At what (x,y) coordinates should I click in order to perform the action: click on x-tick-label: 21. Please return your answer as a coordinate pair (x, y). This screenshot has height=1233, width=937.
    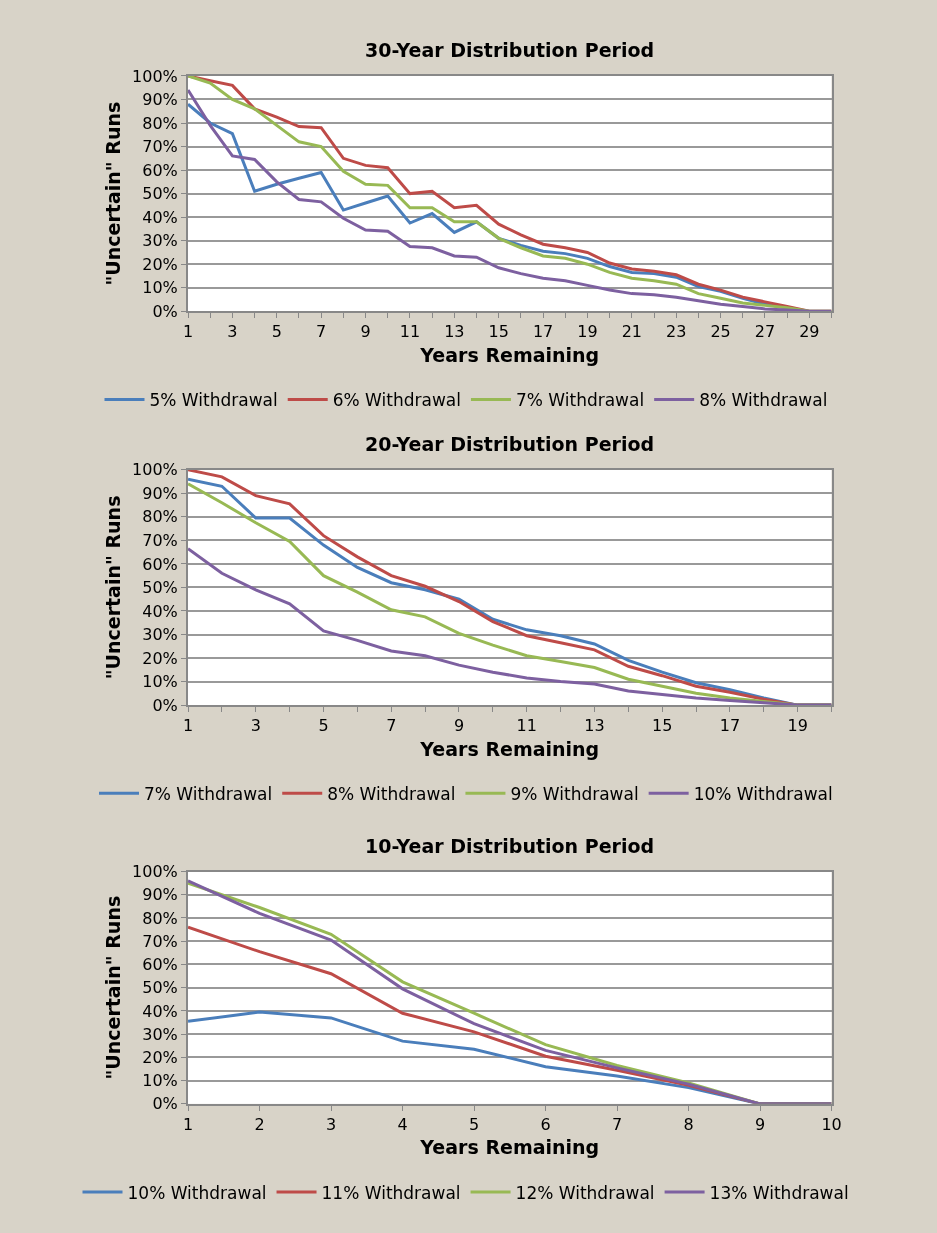
    Looking at the image, I should click on (632, 332).